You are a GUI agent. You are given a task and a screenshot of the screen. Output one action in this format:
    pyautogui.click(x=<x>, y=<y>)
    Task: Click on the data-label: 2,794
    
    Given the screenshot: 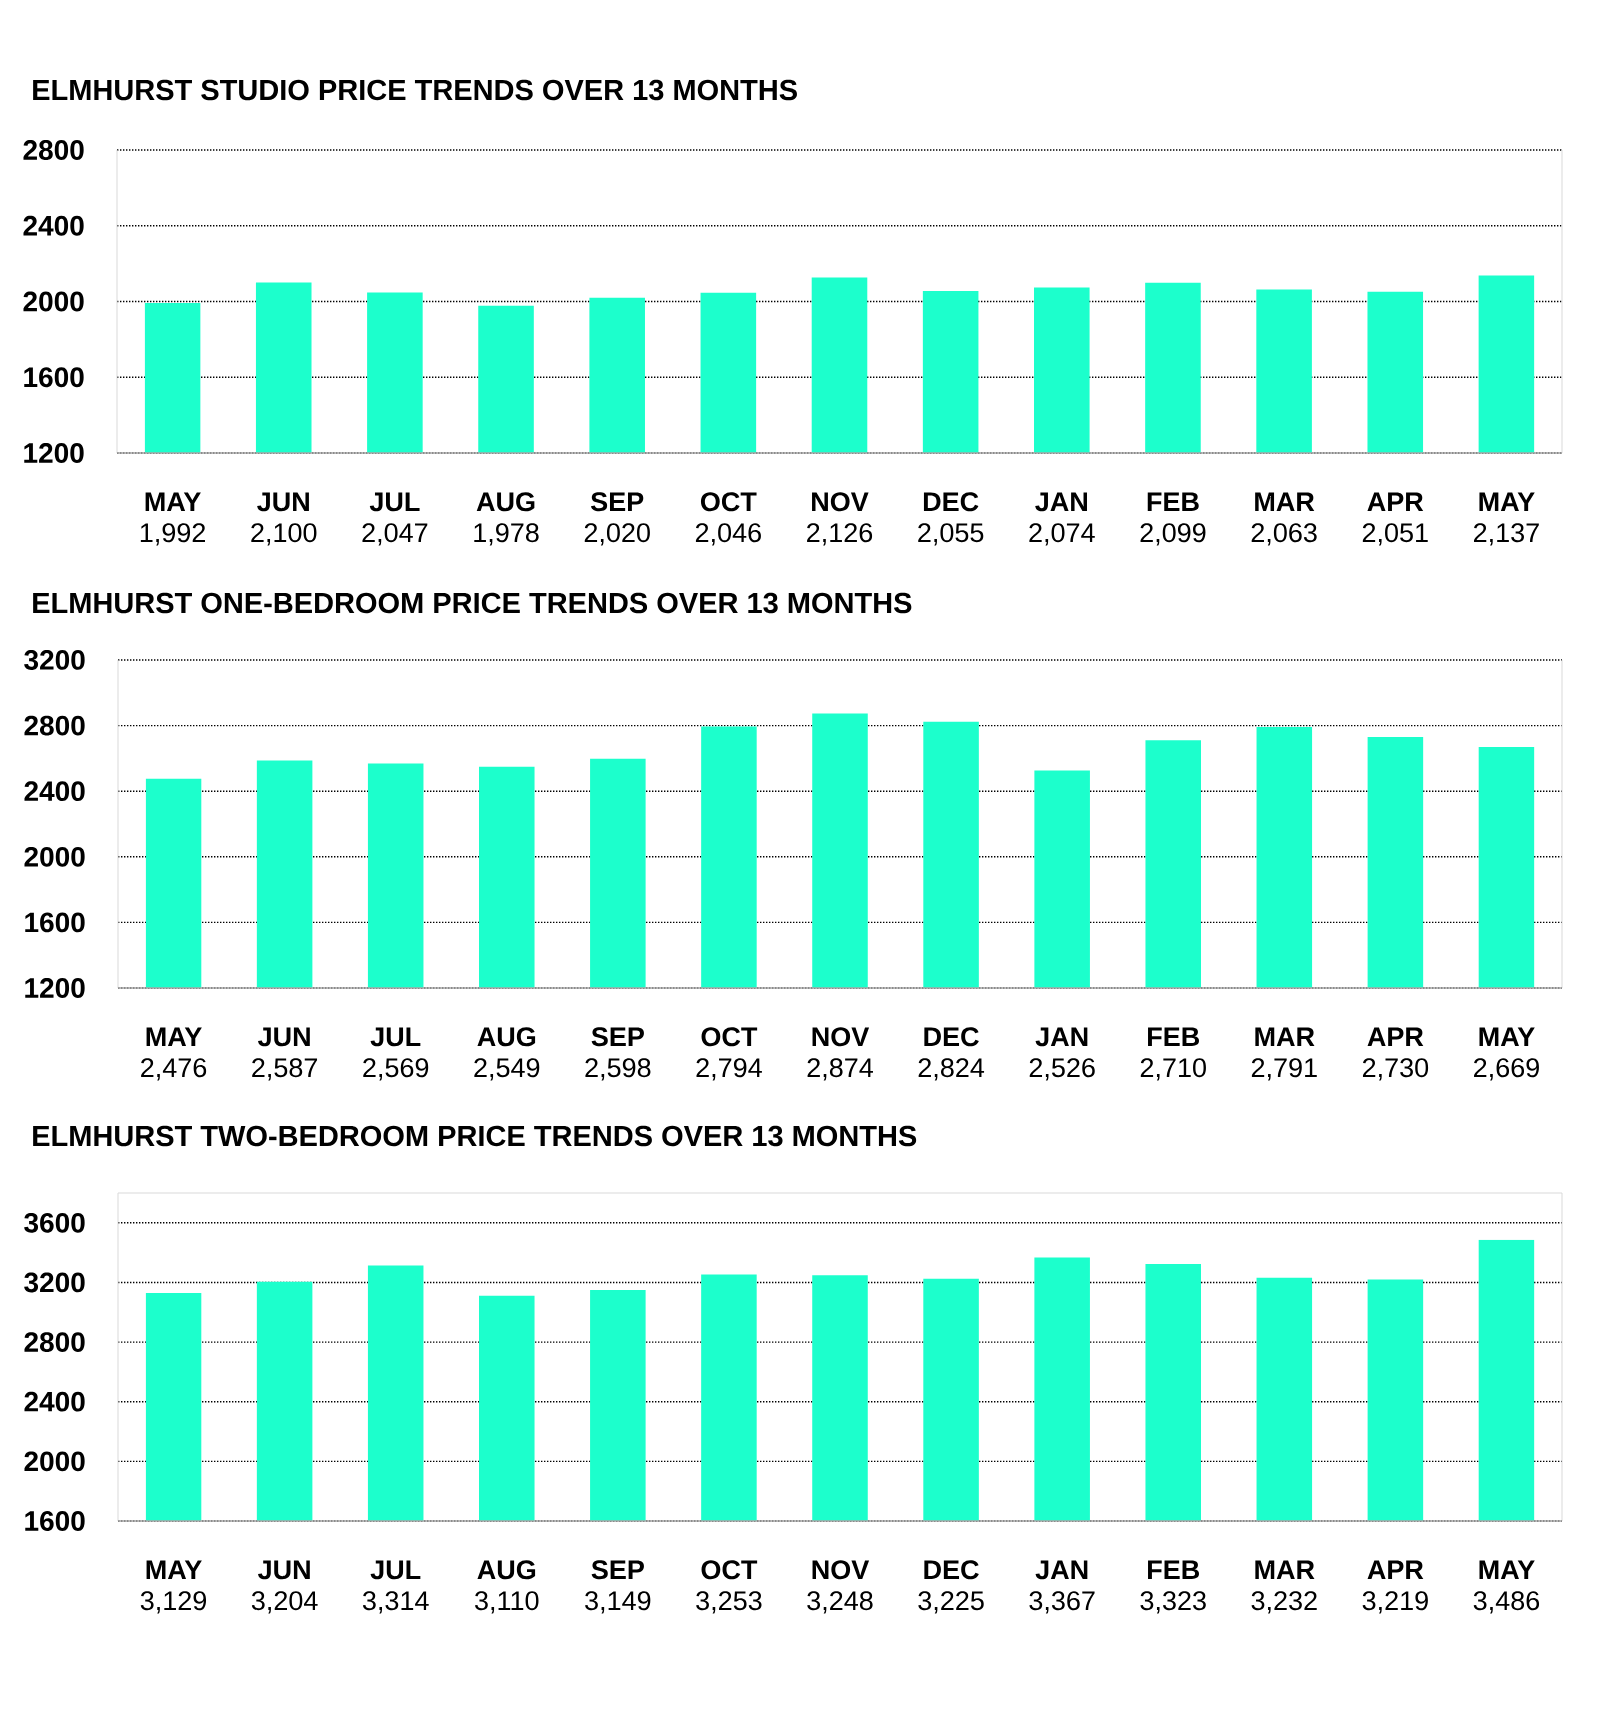 What is the action you would take?
    pyautogui.click(x=729, y=1069)
    